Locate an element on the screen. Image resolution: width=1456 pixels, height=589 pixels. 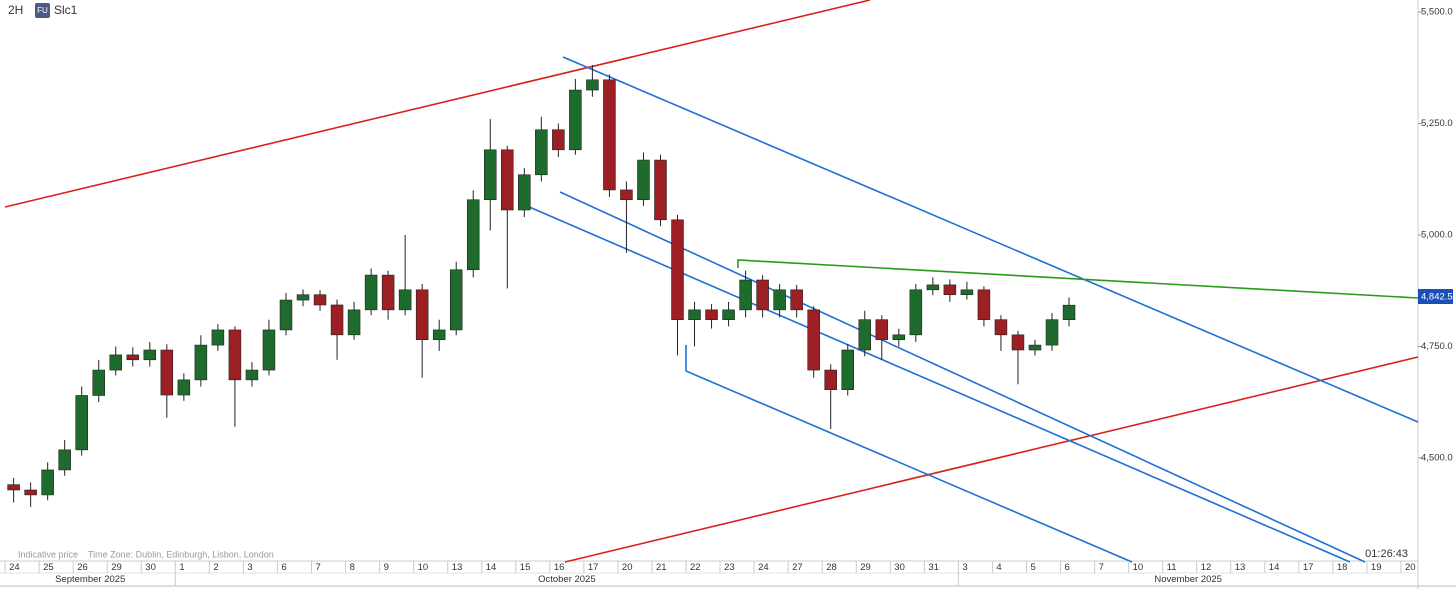
y-tick-label: 4,500.0 is located at coordinates (1437, 457).